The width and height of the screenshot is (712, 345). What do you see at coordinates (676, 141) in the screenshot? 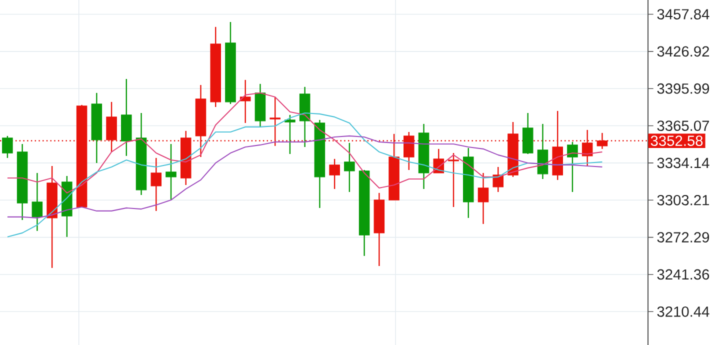
I see `ref-line-label: 3352.58` at bounding box center [676, 141].